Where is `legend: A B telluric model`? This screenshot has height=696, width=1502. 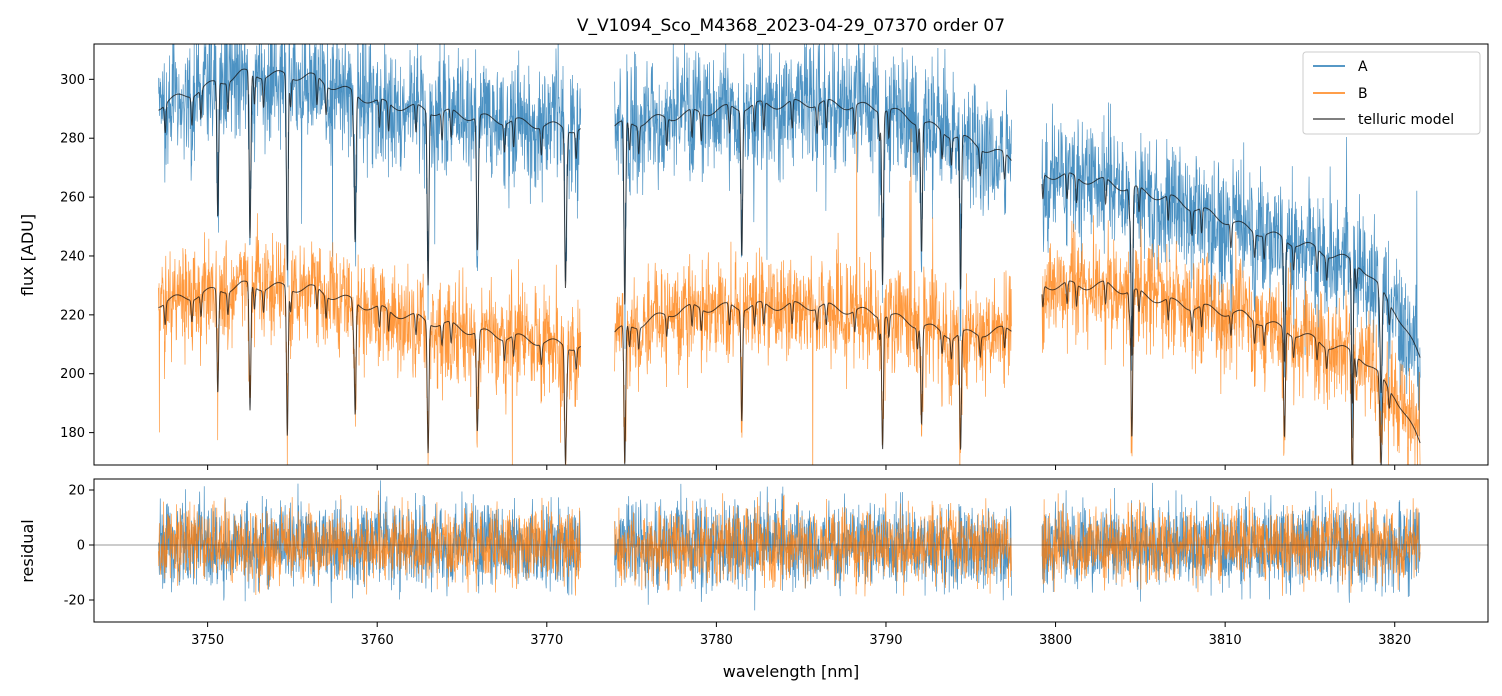 legend: A B telluric model is located at coordinates (1391, 93).